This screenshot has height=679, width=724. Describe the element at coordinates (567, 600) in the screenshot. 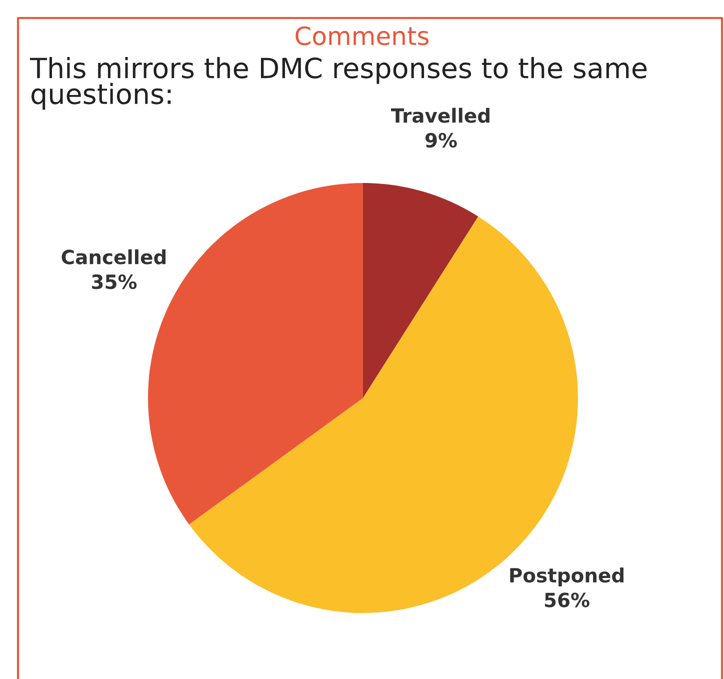

I see `data-label: 56%` at that location.